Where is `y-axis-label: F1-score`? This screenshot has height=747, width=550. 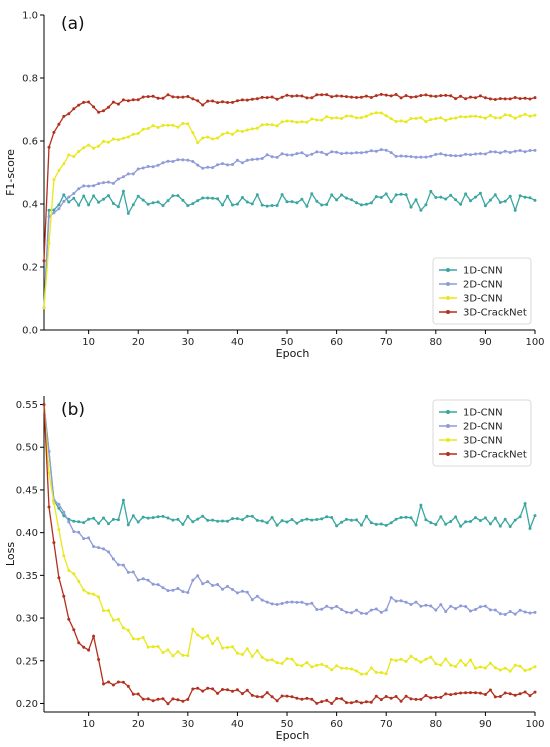
y-axis-label: F1-score is located at coordinates (10, 172).